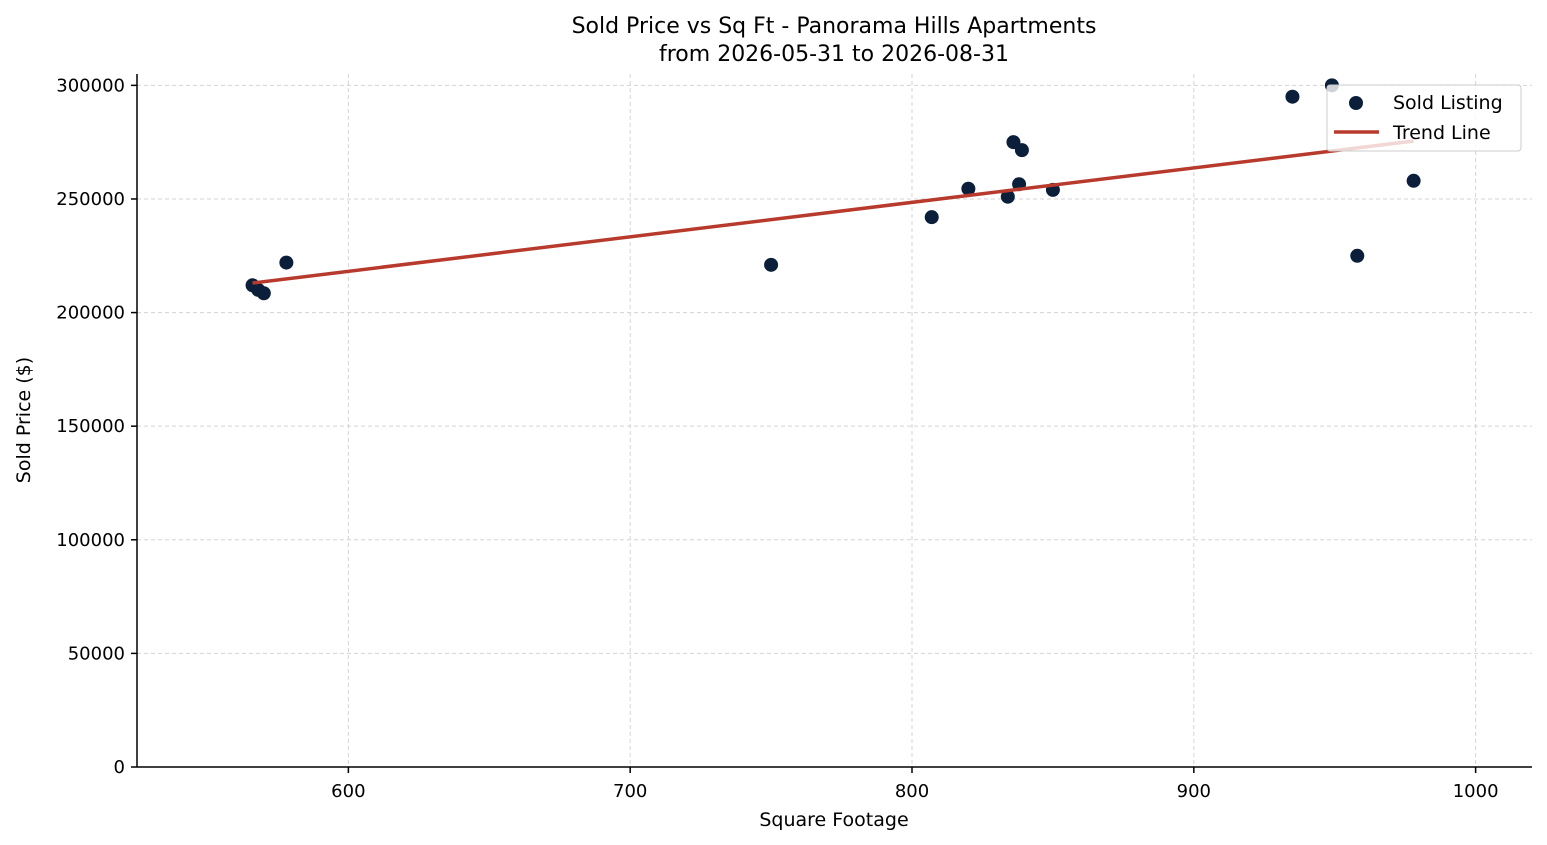 The width and height of the screenshot is (1547, 845). Describe the element at coordinates (1194, 791) in the screenshot. I see `x-tick-label: 900` at that location.